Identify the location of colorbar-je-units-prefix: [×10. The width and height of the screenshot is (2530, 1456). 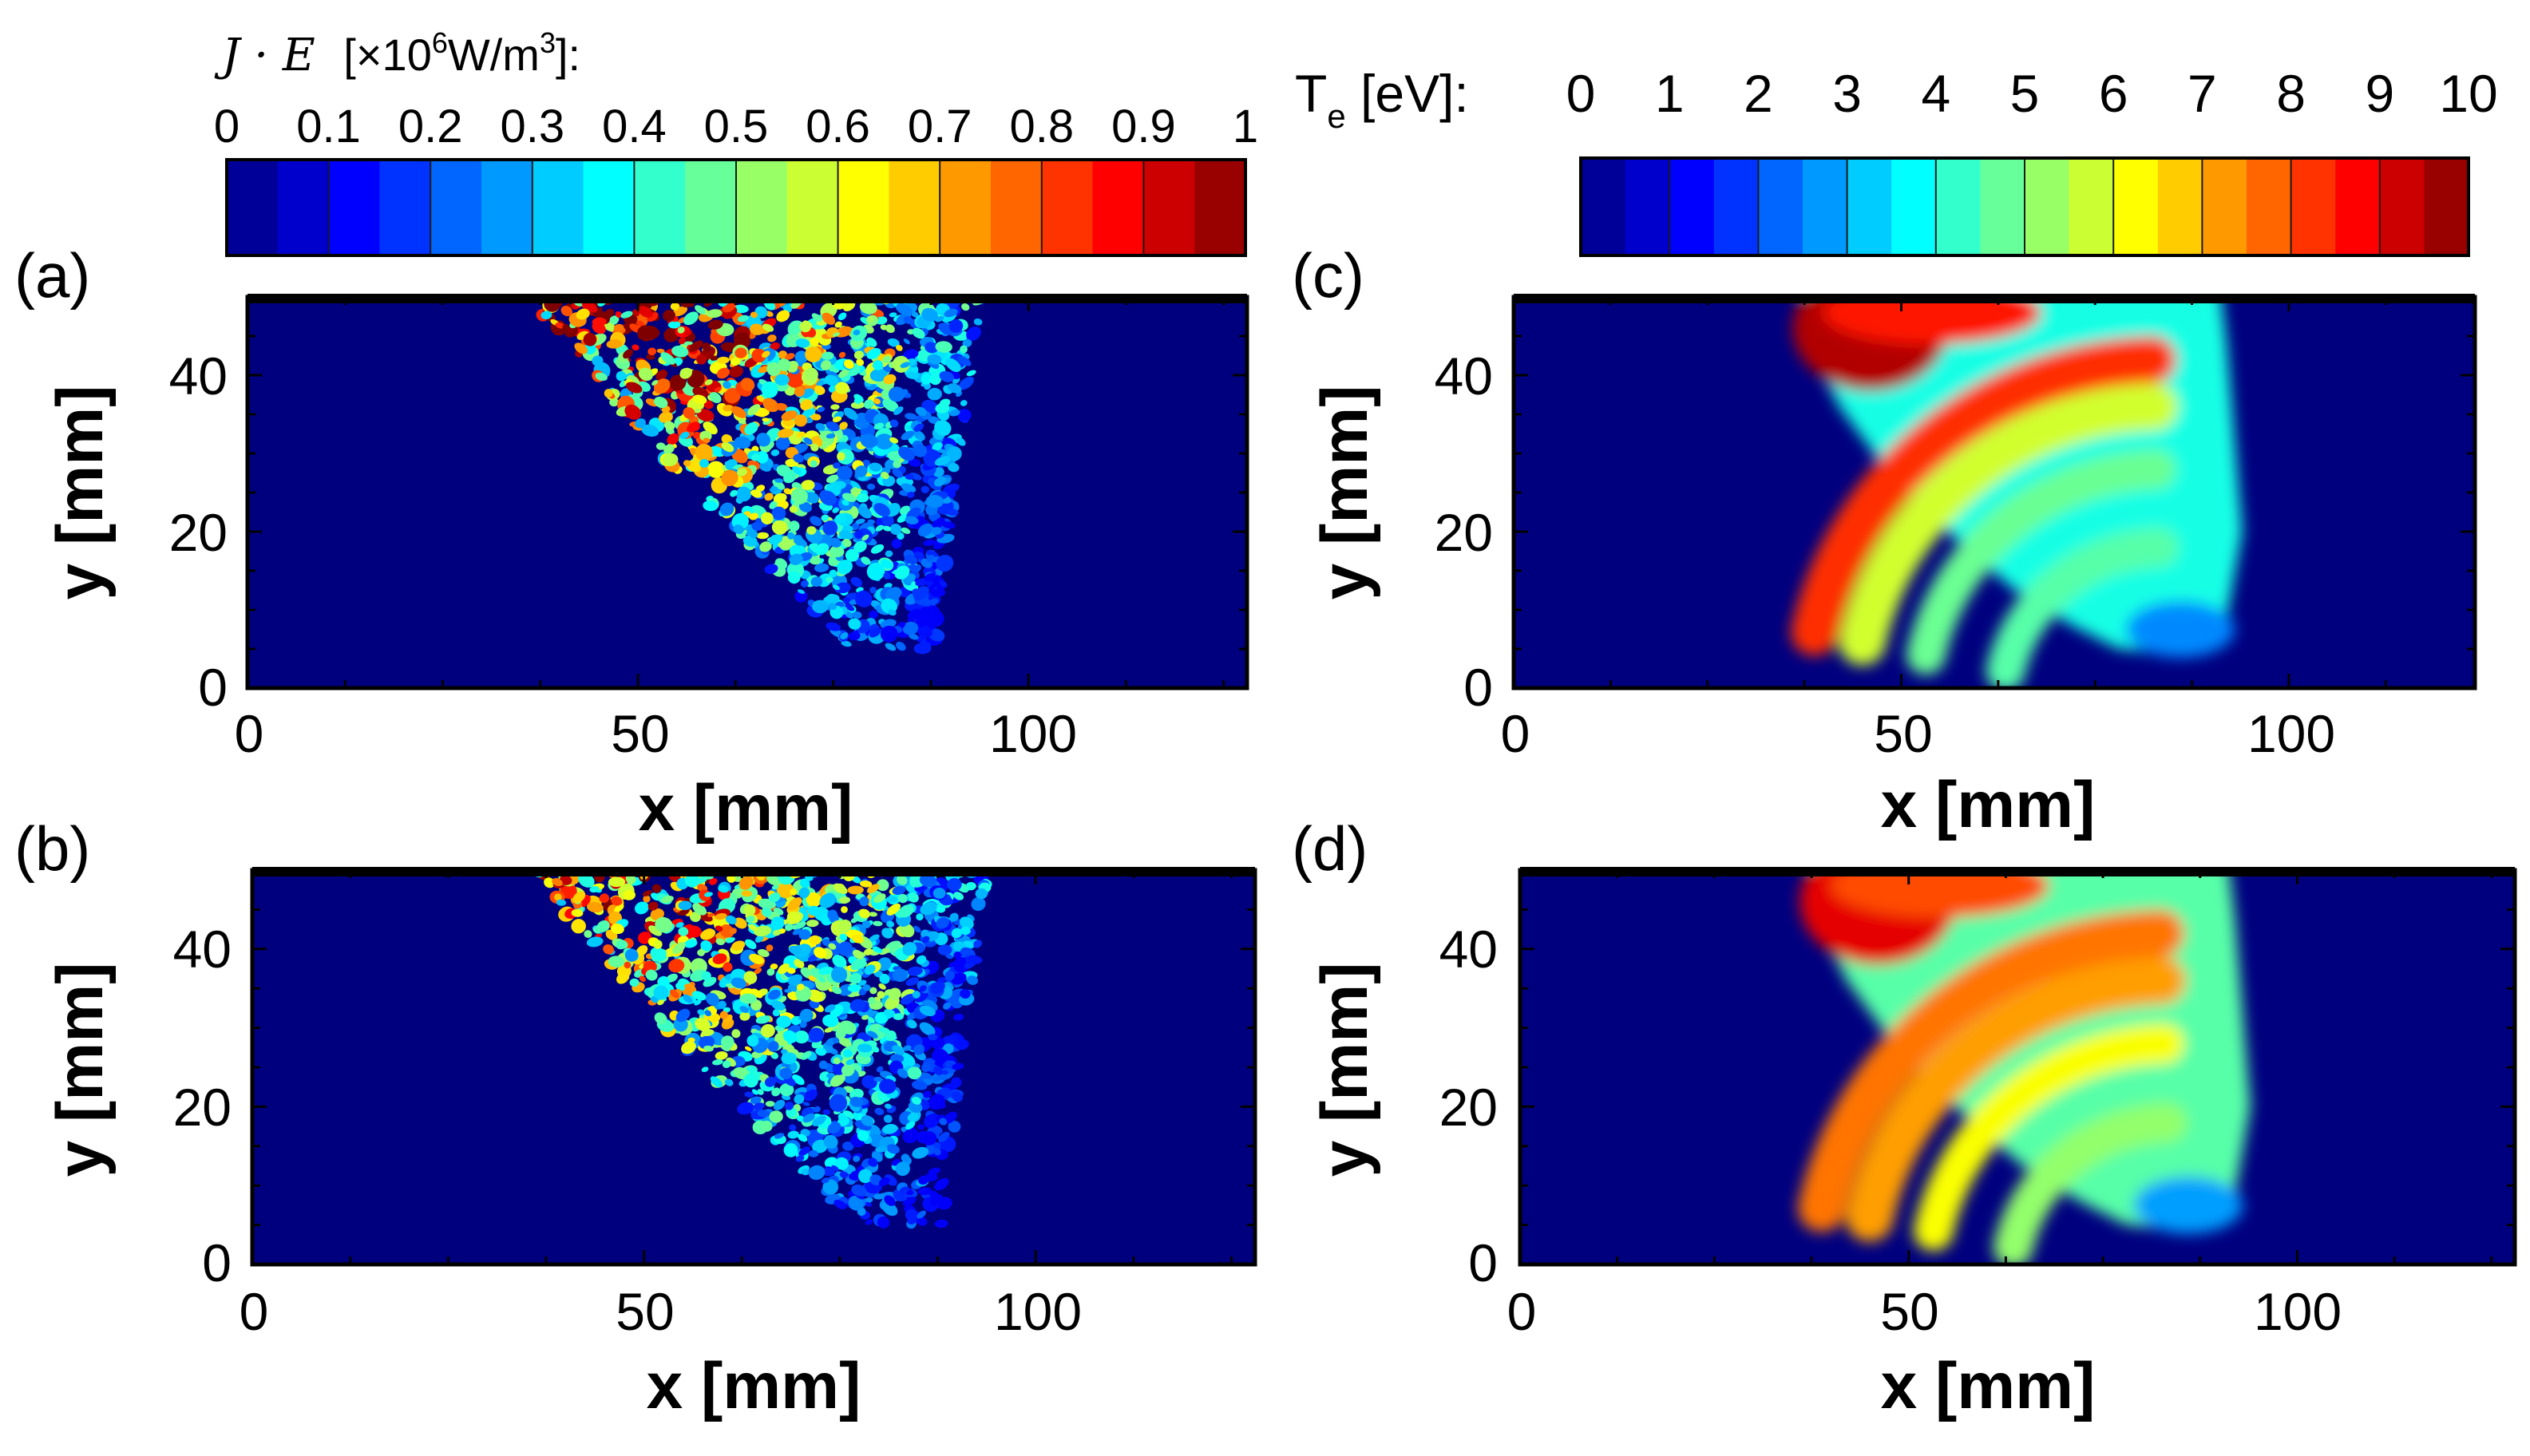
(387, 55).